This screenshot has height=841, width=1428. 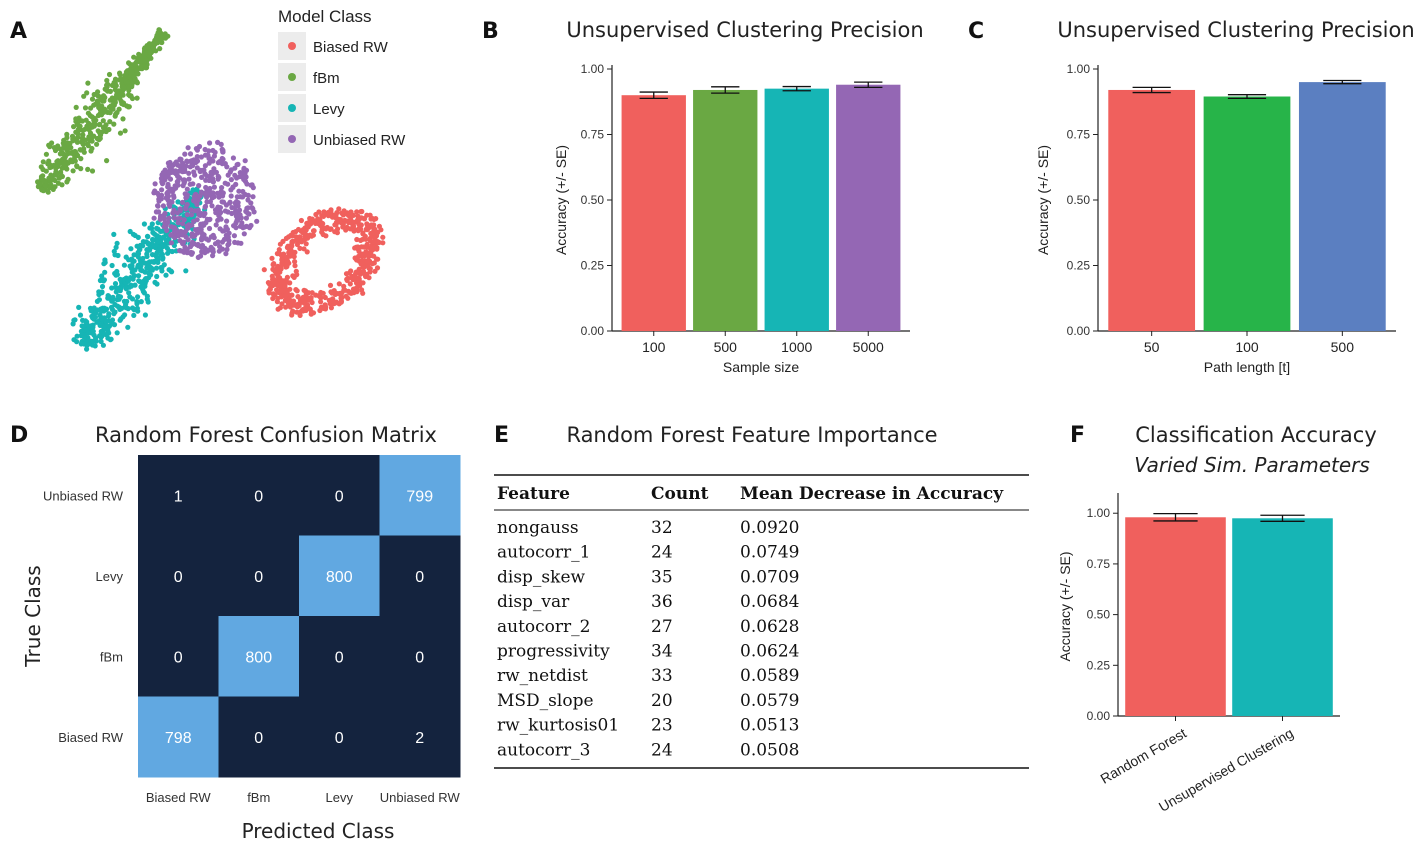 I want to click on table-header: Mean Decrease in Accuracy, so click(x=872, y=494).